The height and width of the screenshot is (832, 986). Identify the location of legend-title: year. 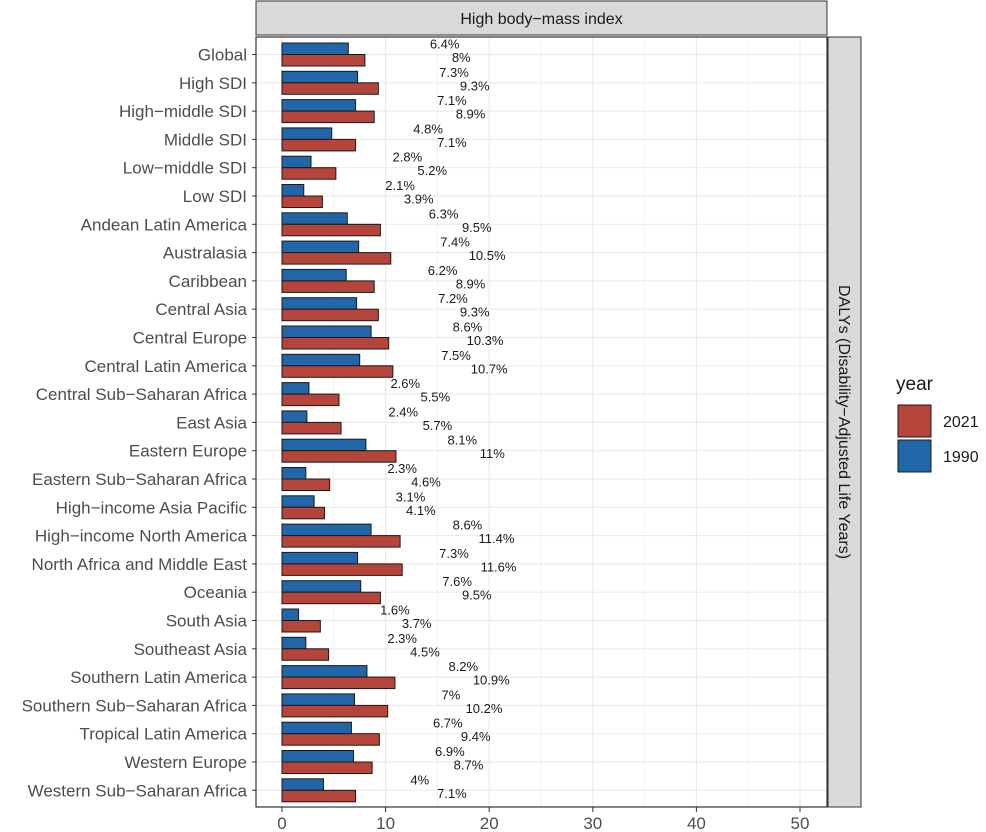
(915, 384).